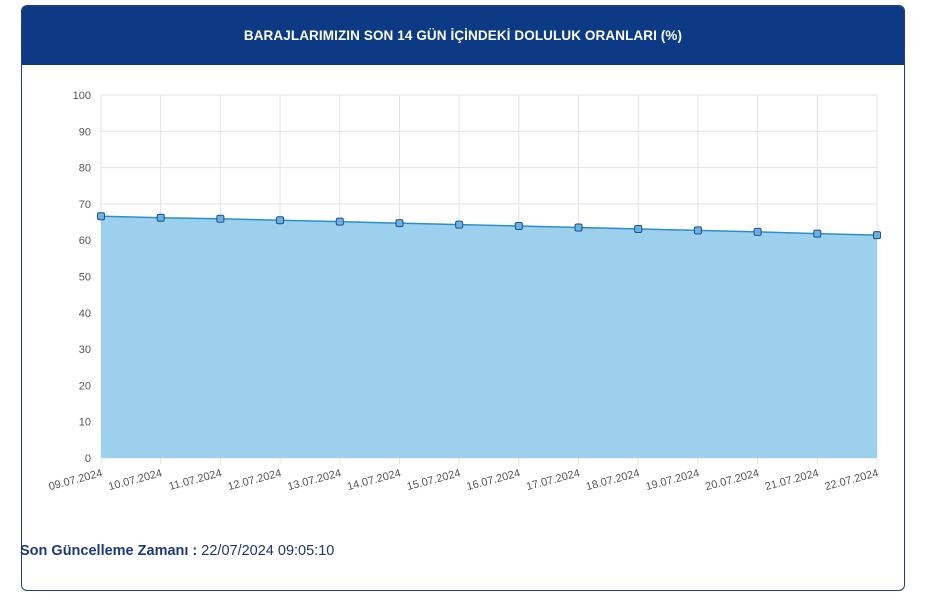 Image resolution: width=931 pixels, height=605 pixels. What do you see at coordinates (88, 459) in the screenshot?
I see `y-tick-label: 0` at bounding box center [88, 459].